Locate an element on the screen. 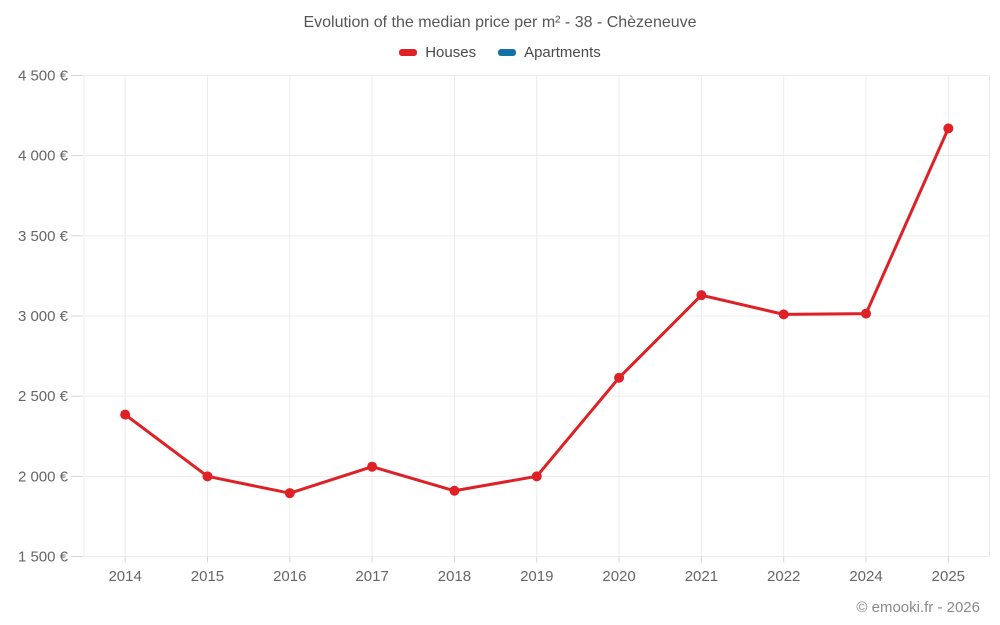 The height and width of the screenshot is (625, 1000). x-axis-label: 2020 is located at coordinates (618, 576).